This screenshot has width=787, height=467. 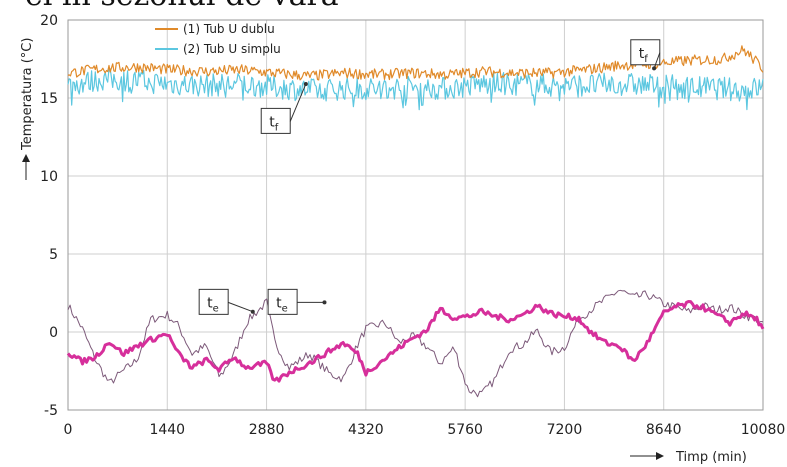 I want to click on y-tick-label: -5, so click(x=51, y=411).